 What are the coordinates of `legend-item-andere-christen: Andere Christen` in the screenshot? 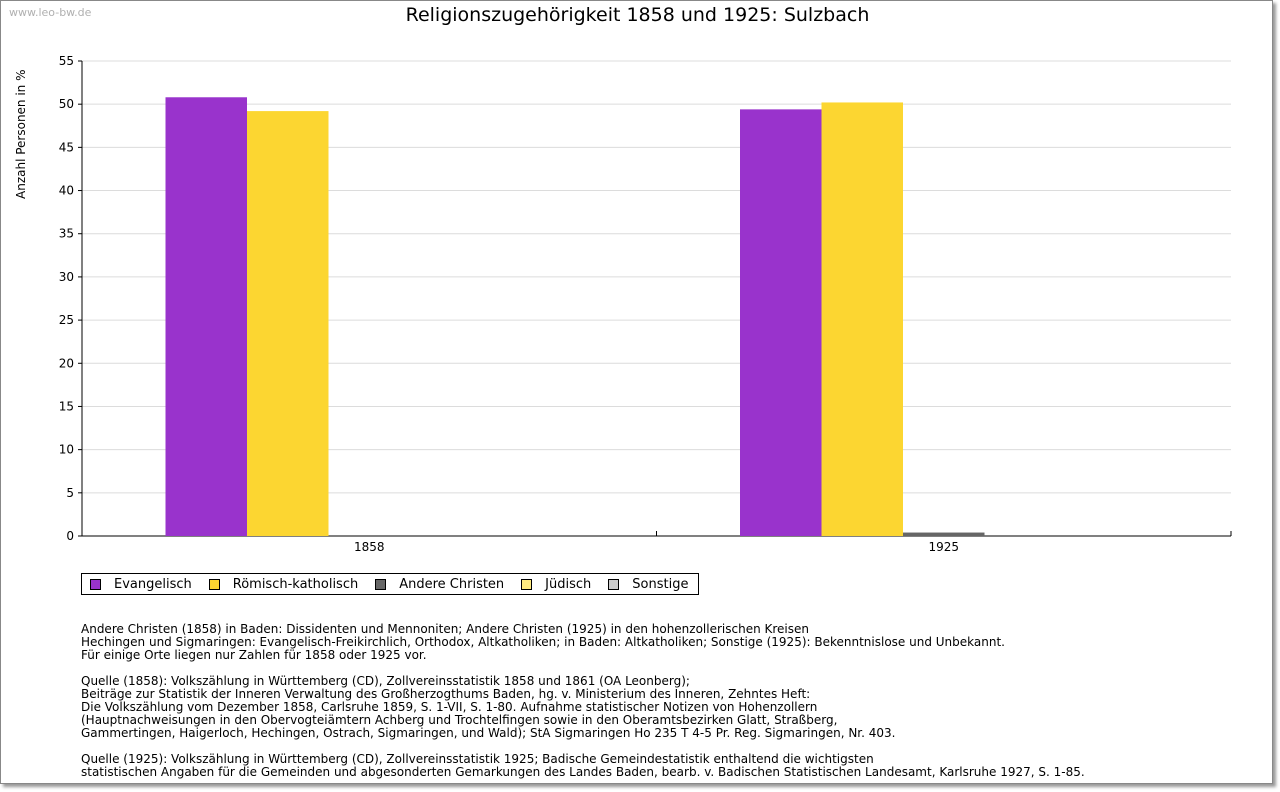 It's located at (439, 584).